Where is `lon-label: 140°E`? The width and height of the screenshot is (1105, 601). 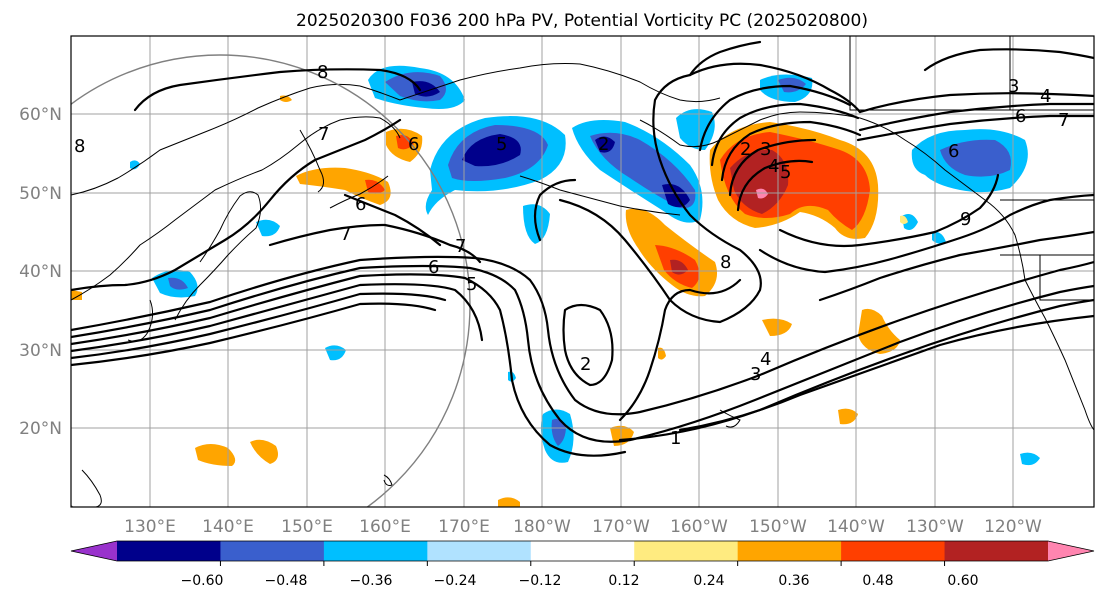
lon-label: 140°E is located at coordinates (228, 527).